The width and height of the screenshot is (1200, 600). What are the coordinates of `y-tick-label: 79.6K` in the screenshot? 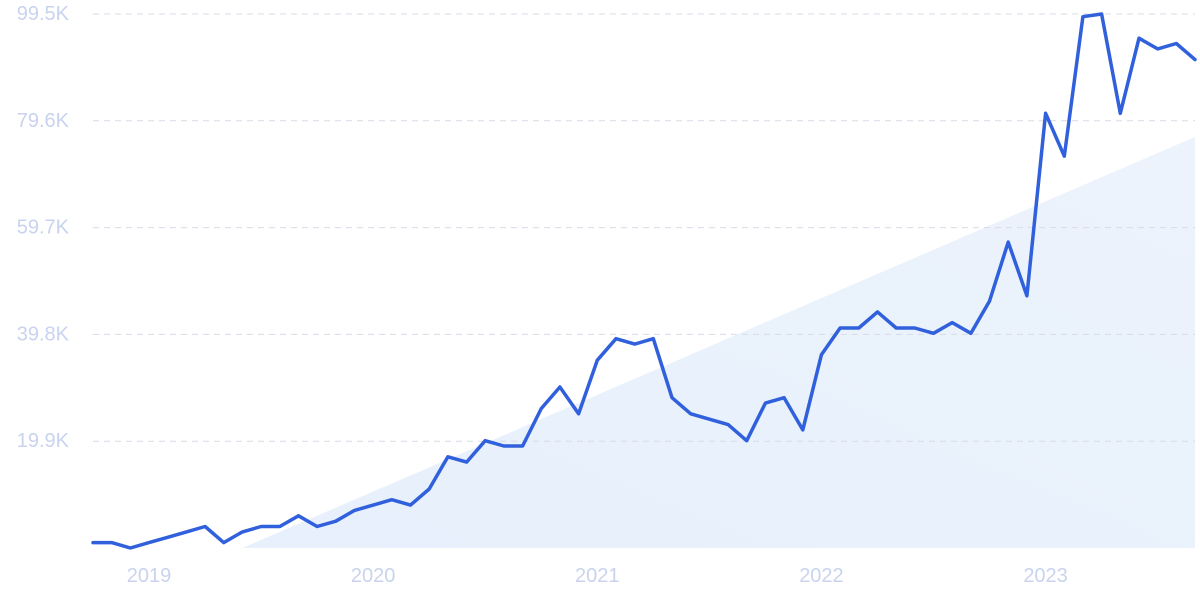 It's located at (43, 121).